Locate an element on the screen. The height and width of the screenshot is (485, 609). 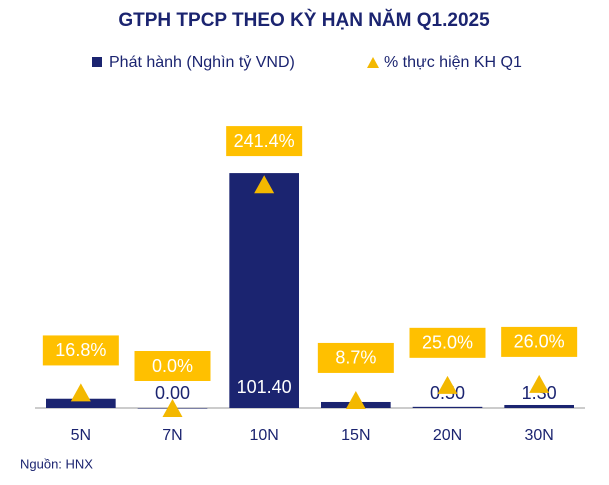
value-label: 241.4% is located at coordinates (264, 141).